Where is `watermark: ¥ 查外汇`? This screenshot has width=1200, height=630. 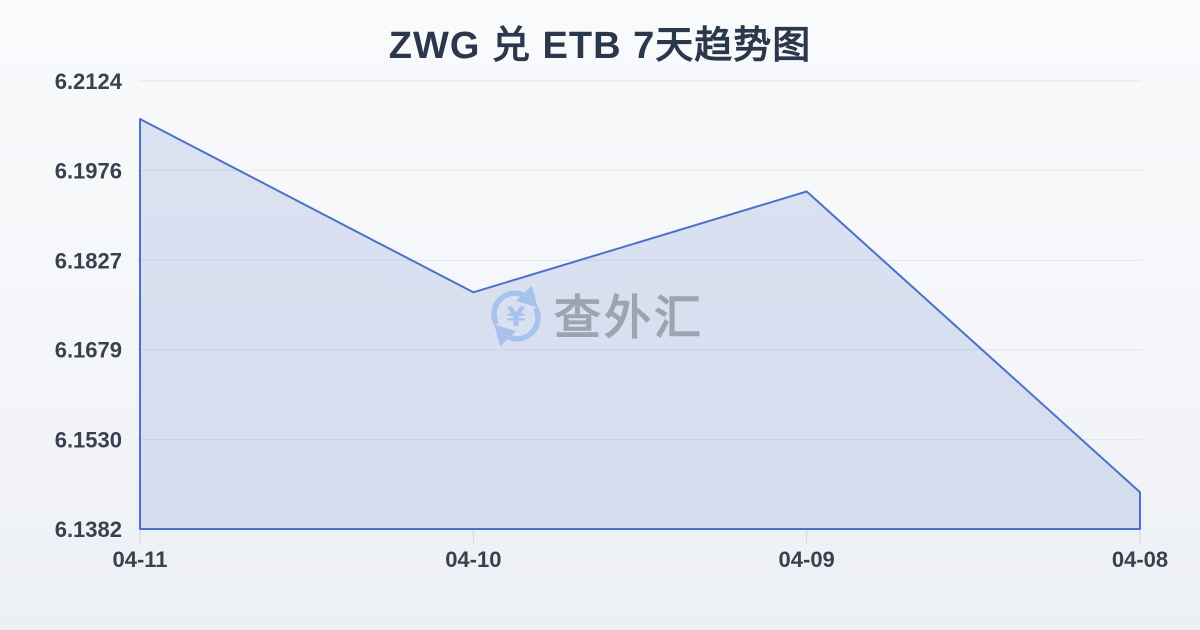
watermark: ¥ 查外汇 is located at coordinates (597, 316).